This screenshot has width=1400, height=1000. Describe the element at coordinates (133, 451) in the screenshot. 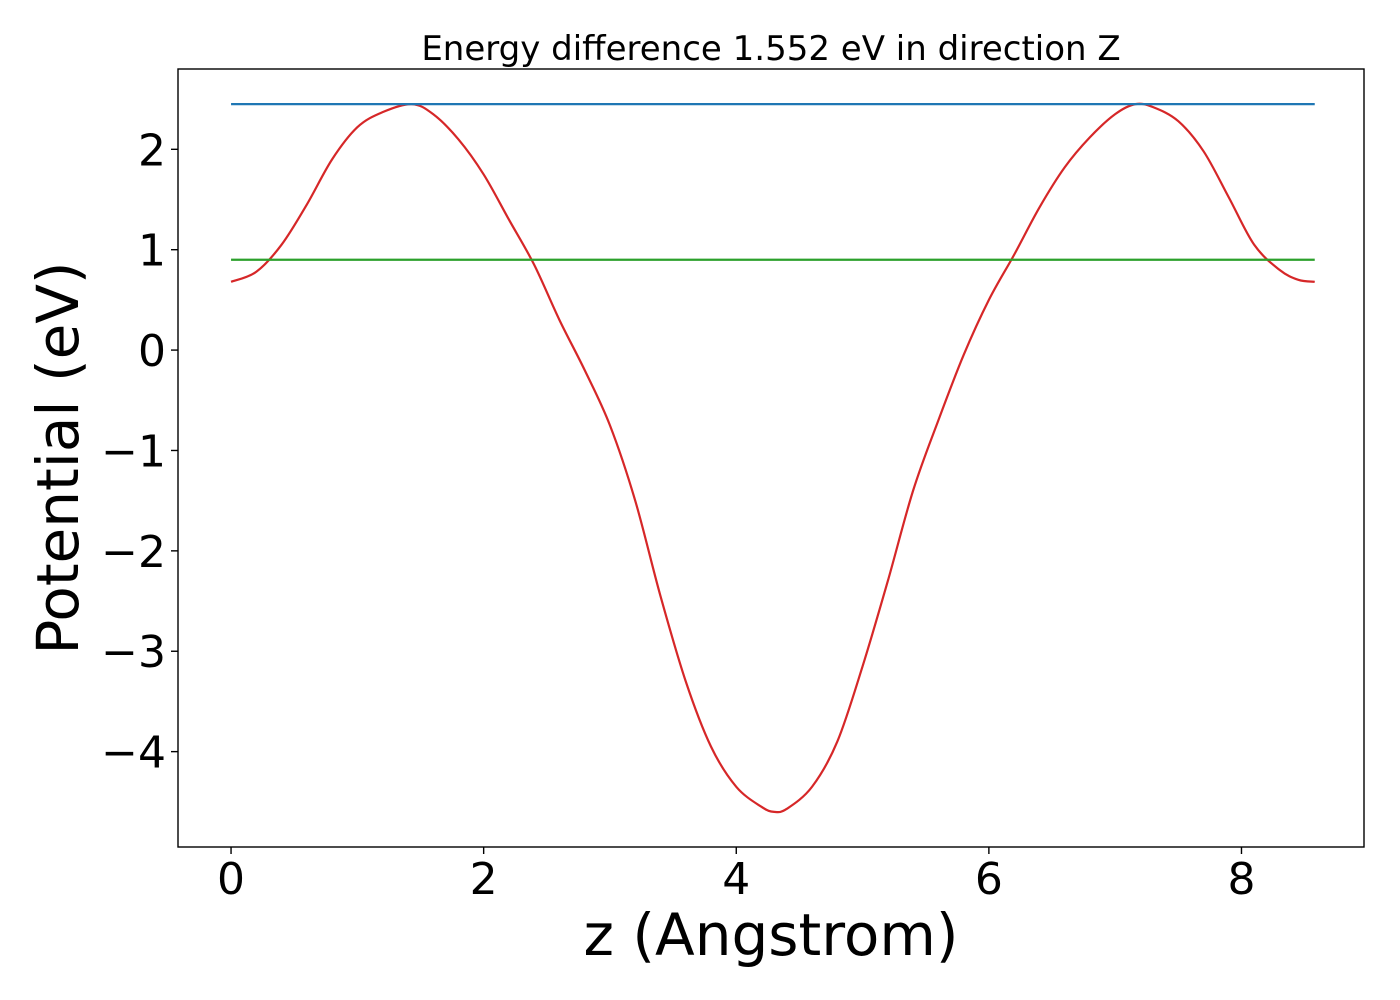

I see `y-tick-label: −1` at that location.